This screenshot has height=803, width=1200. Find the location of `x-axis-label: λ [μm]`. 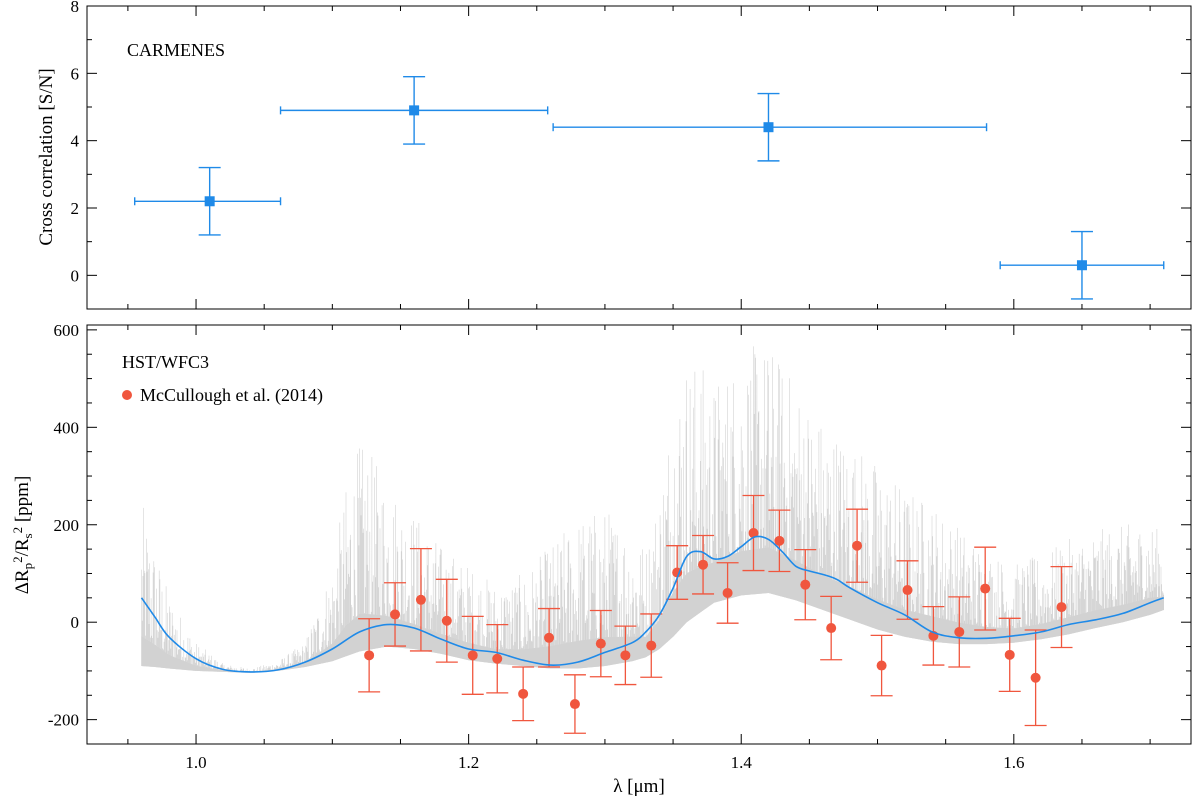

x-axis-label: λ [μm] is located at coordinates (639, 786).